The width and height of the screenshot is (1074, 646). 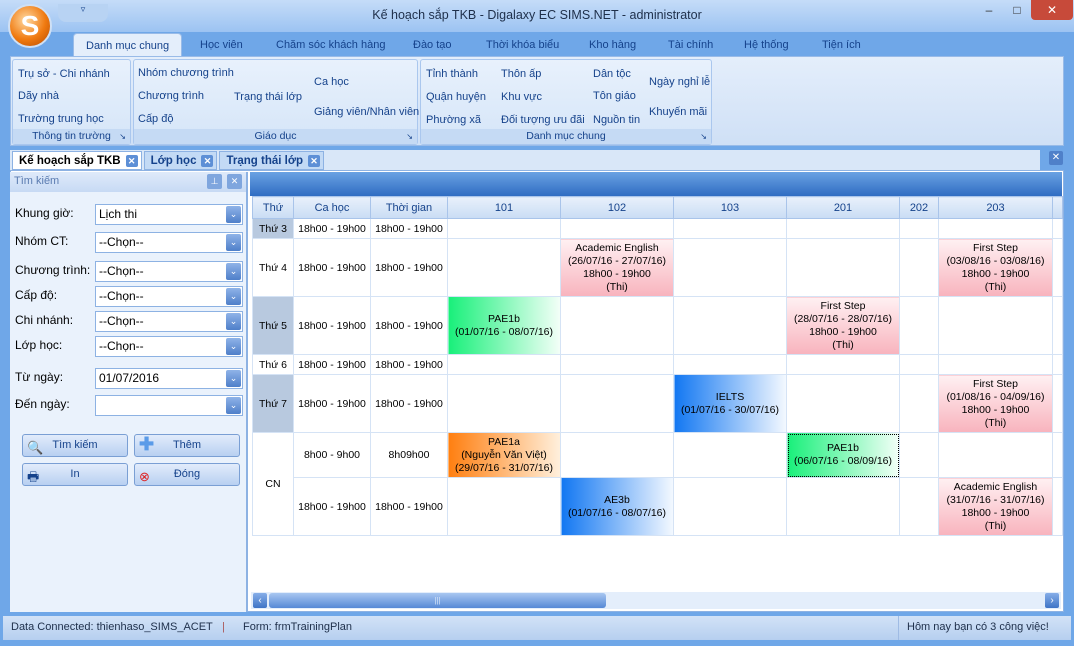 What do you see at coordinates (214, 181) in the screenshot?
I see `pin-icon: ⊥` at bounding box center [214, 181].